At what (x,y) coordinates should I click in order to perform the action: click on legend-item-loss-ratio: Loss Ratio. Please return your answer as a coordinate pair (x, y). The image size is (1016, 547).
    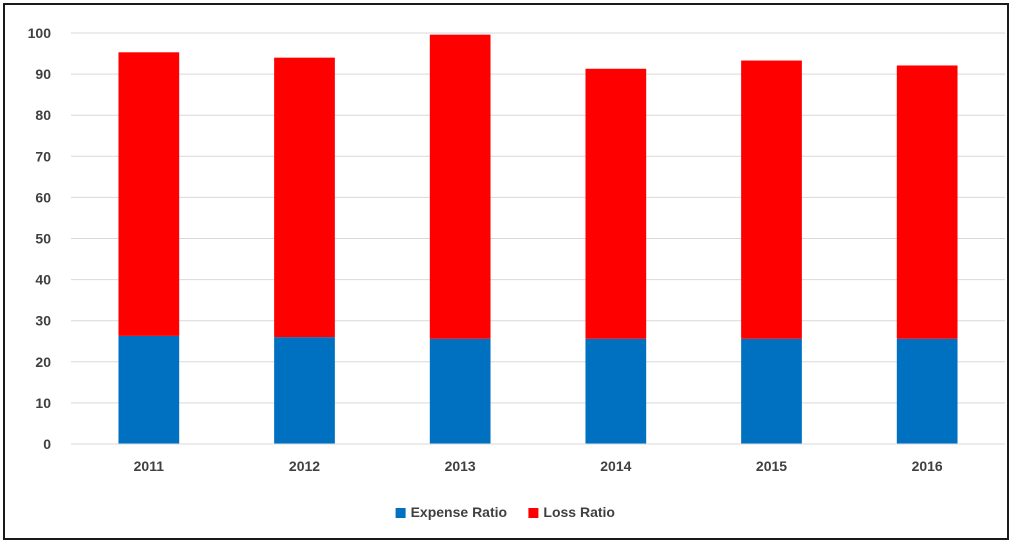
    Looking at the image, I should click on (571, 512).